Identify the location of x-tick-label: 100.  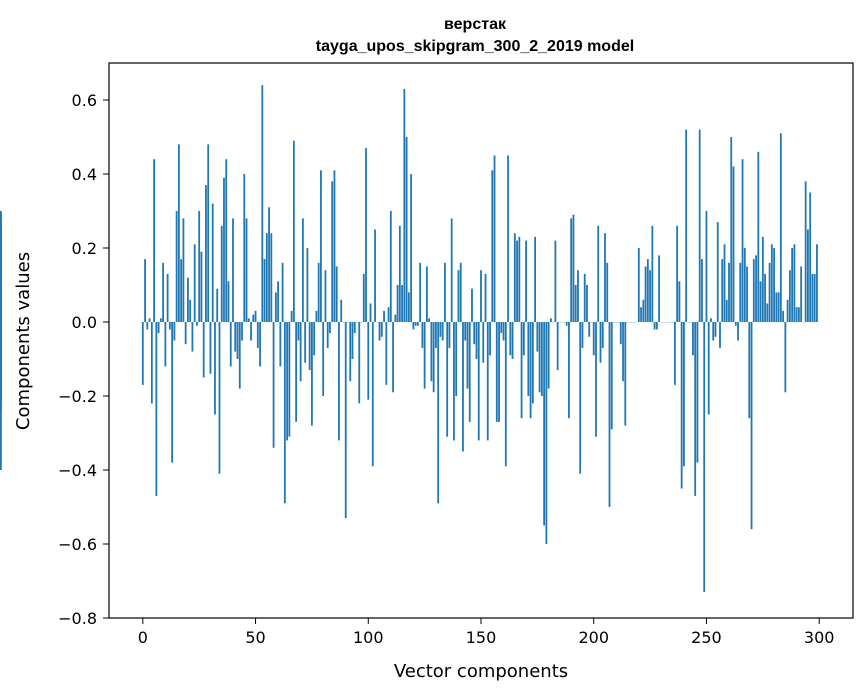
(368, 637).